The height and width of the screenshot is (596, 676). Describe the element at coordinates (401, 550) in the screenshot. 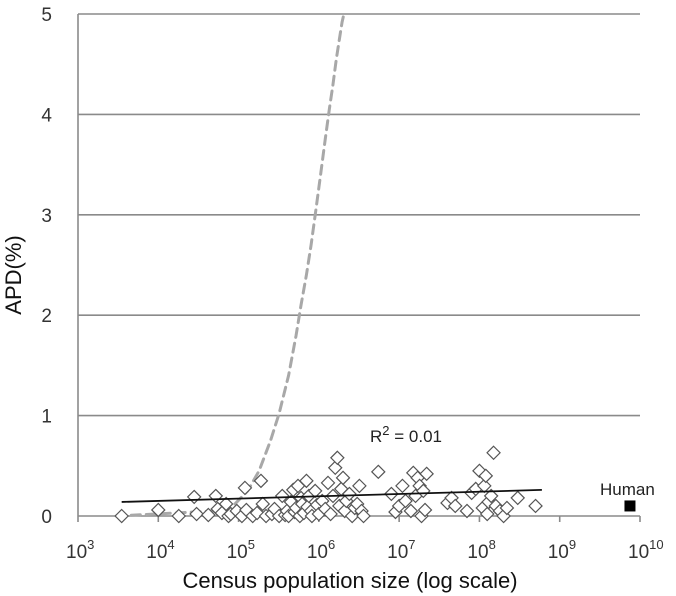

I see `x-tick-label: 10⁷` at that location.